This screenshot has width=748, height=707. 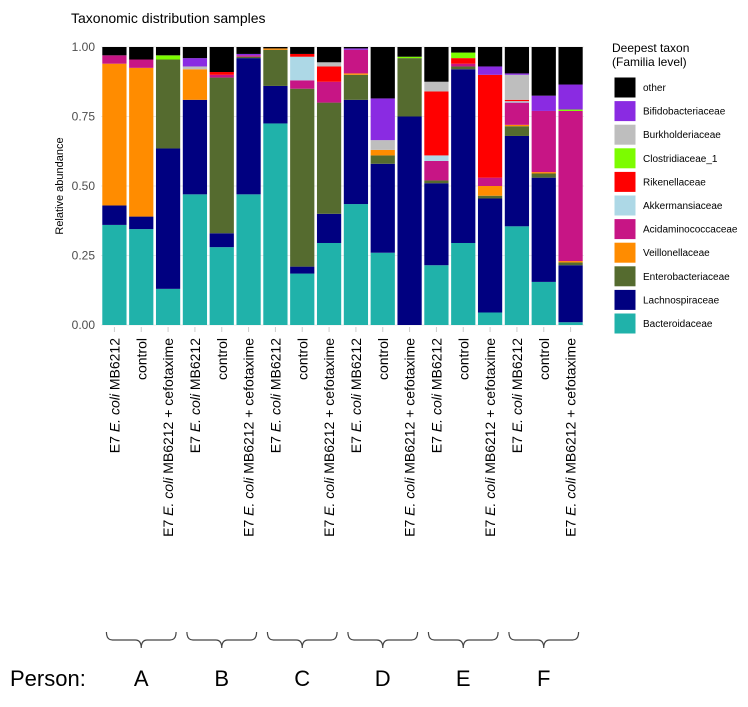 I want to click on legend-label: Bifidobacteriaceae, so click(x=684, y=112).